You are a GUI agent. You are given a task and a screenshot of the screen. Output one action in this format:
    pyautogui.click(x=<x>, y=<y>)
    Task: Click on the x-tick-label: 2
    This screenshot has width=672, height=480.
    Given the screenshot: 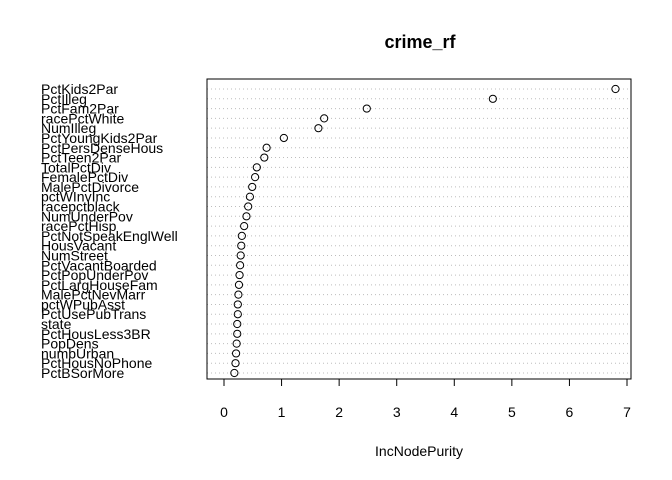 What is the action you would take?
    pyautogui.click(x=339, y=412)
    